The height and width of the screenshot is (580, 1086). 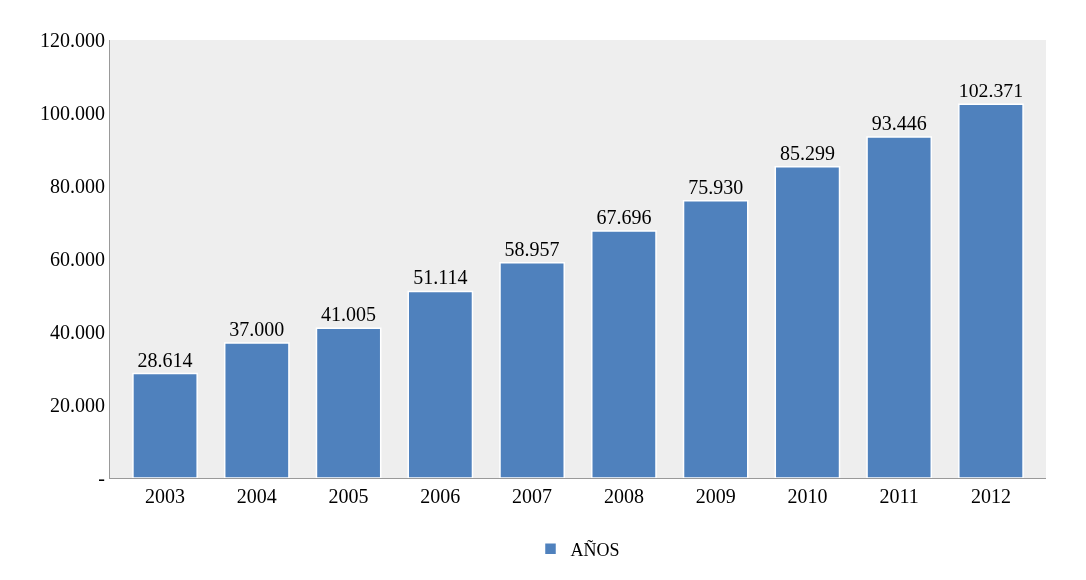 What do you see at coordinates (165, 359) in the screenshot?
I see `data-label: 28.614` at bounding box center [165, 359].